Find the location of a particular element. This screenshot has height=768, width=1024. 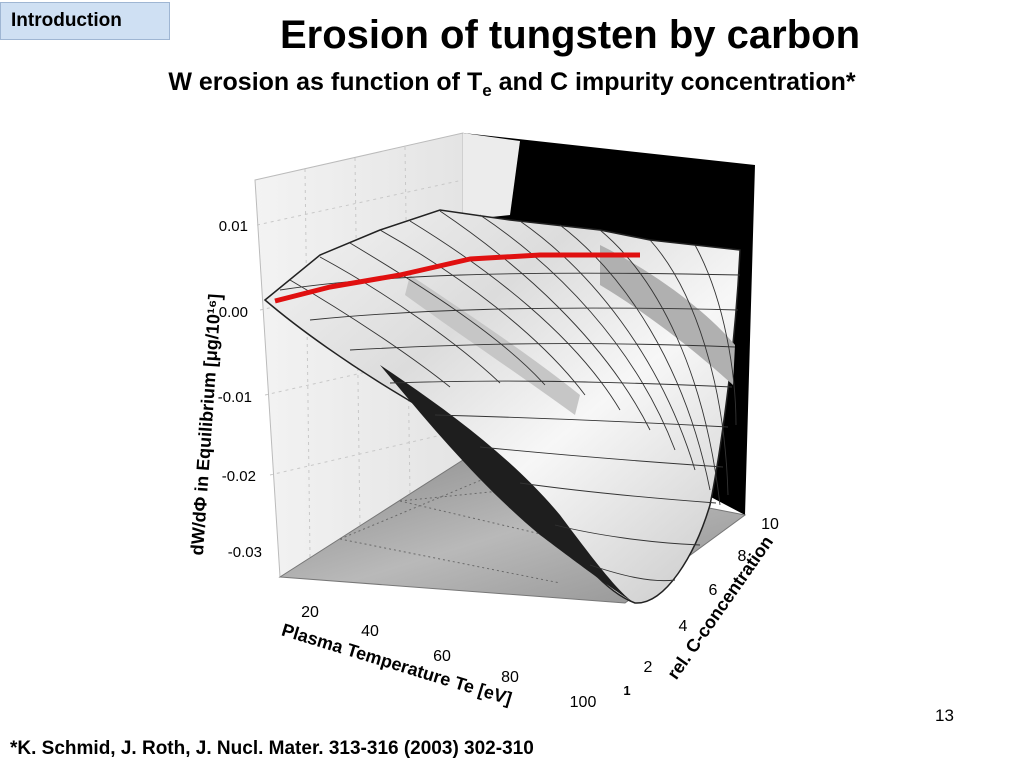

page-number: 13 is located at coordinates (944, 715).